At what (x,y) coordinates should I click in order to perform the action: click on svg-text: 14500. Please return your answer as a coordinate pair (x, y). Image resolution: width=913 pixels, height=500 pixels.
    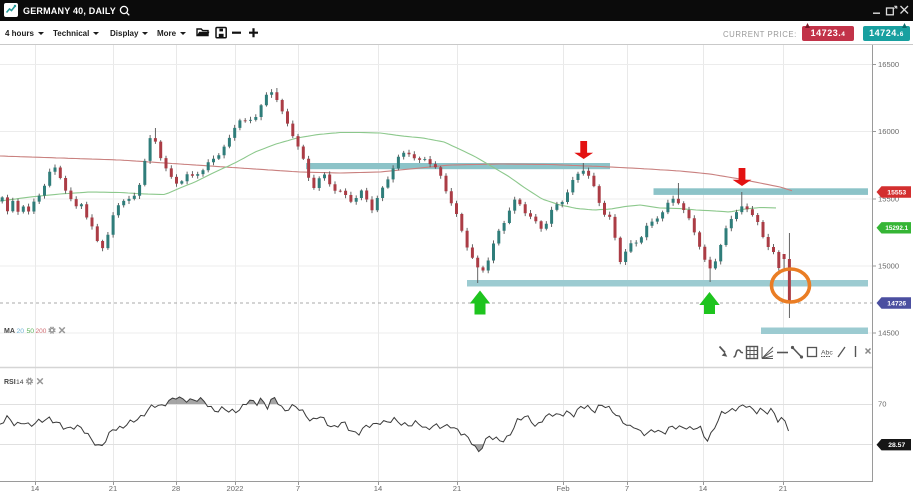
    Looking at the image, I should click on (888, 333).